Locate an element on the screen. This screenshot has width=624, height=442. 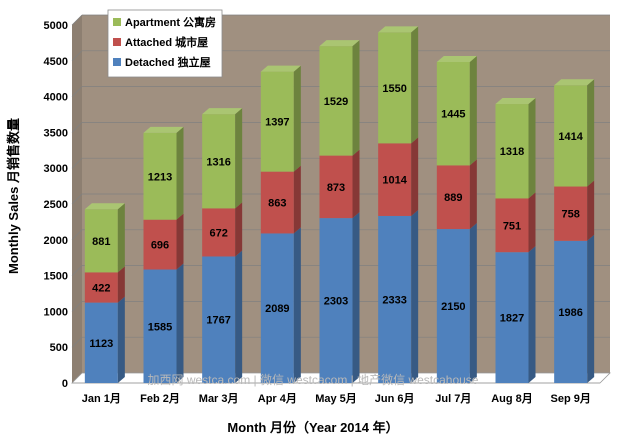
data-label: 1445 is located at coordinates (453, 115).